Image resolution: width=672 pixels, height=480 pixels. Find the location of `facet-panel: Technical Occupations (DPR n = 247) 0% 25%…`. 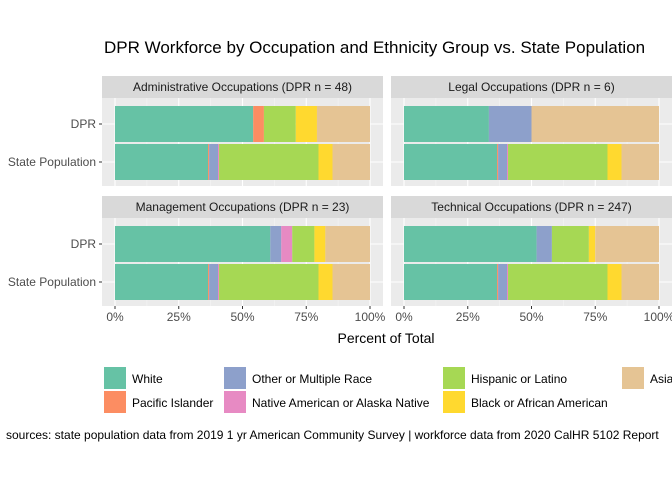

facet-panel: Technical Occupations (DPR n = 247) 0% 25%… is located at coordinates (531, 260).